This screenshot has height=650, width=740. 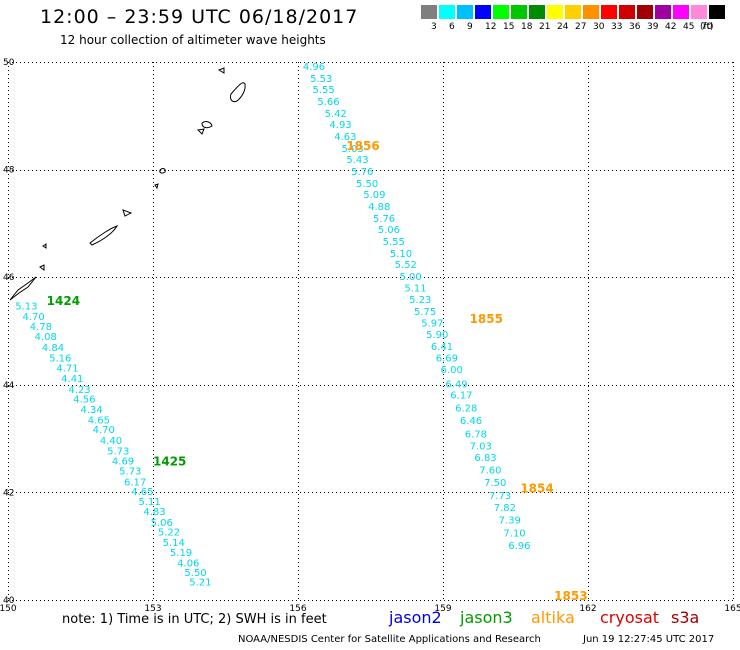 I want to click on legend-label: 12, so click(x=491, y=27).